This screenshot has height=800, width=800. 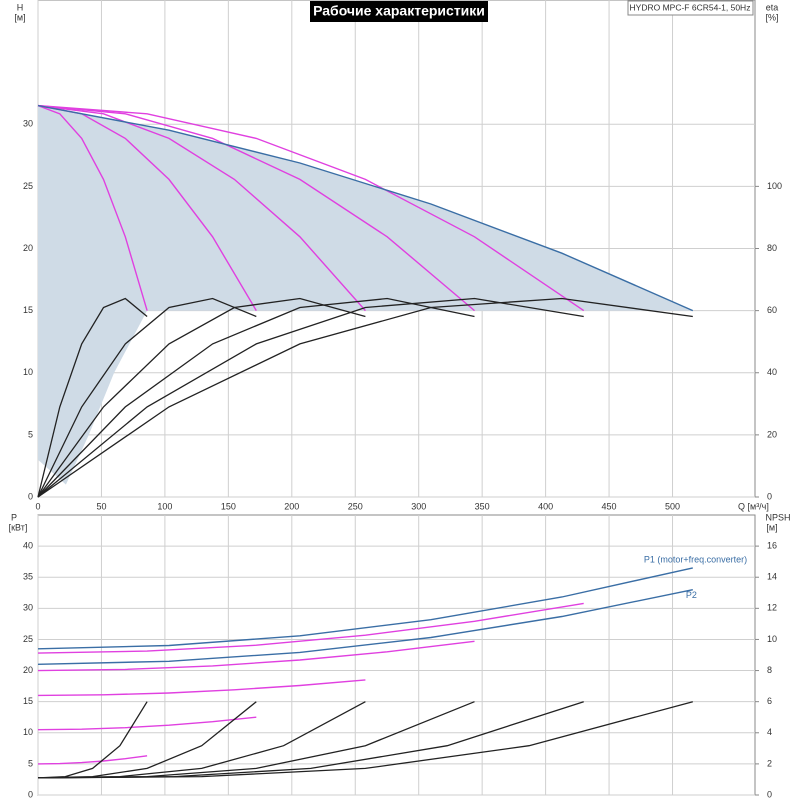 What do you see at coordinates (771, 17) in the screenshot?
I see `y2-axis-label: [%]` at bounding box center [771, 17].